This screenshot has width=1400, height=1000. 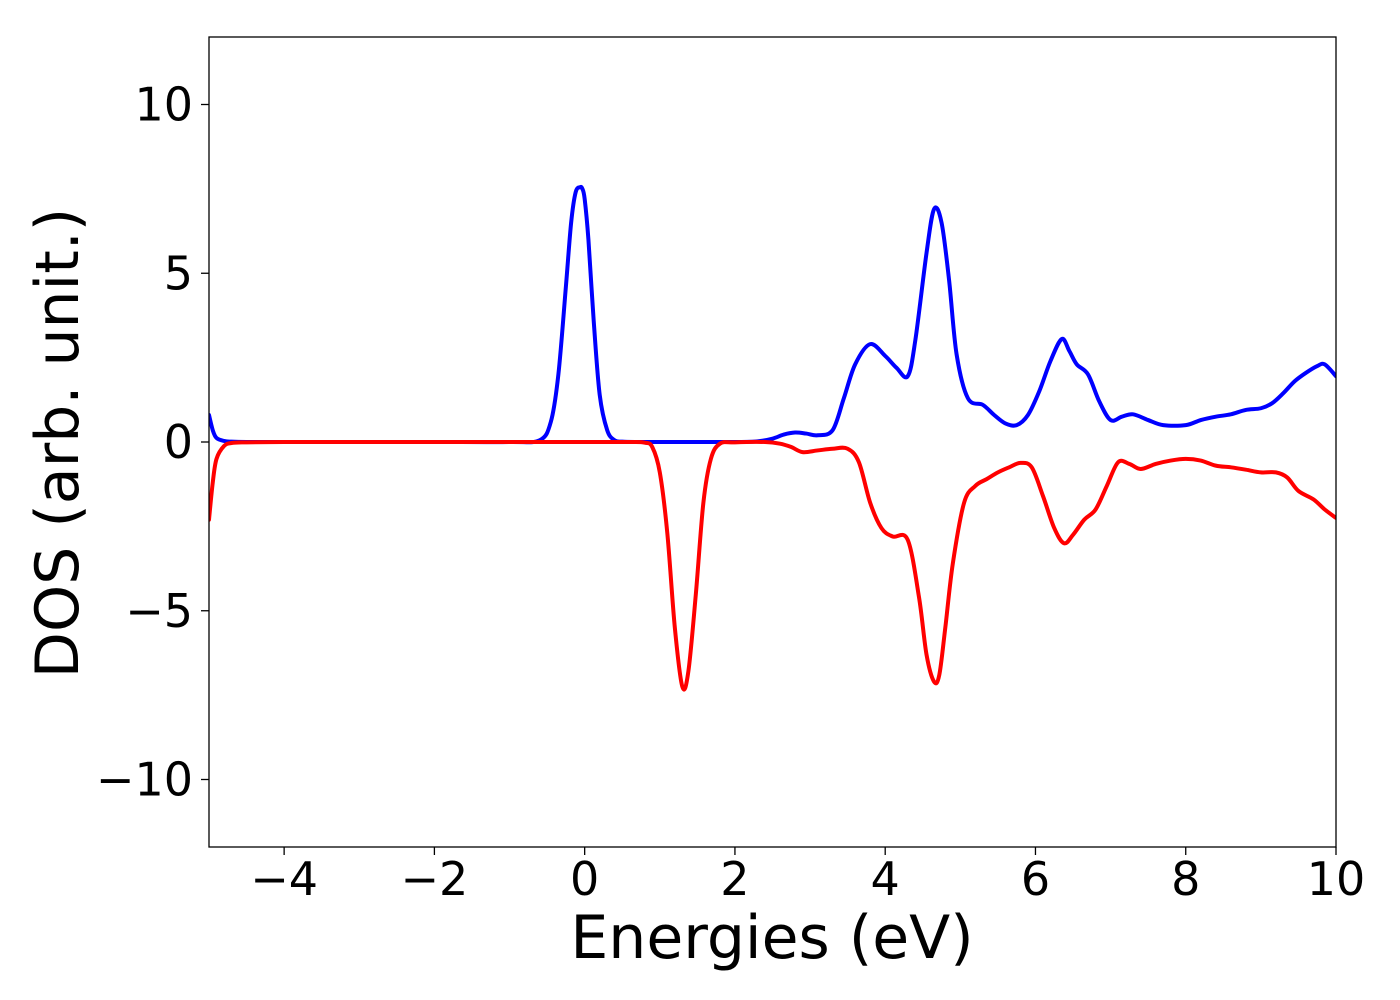 What do you see at coordinates (434, 879) in the screenshot?
I see `x-tick-label: −2` at bounding box center [434, 879].